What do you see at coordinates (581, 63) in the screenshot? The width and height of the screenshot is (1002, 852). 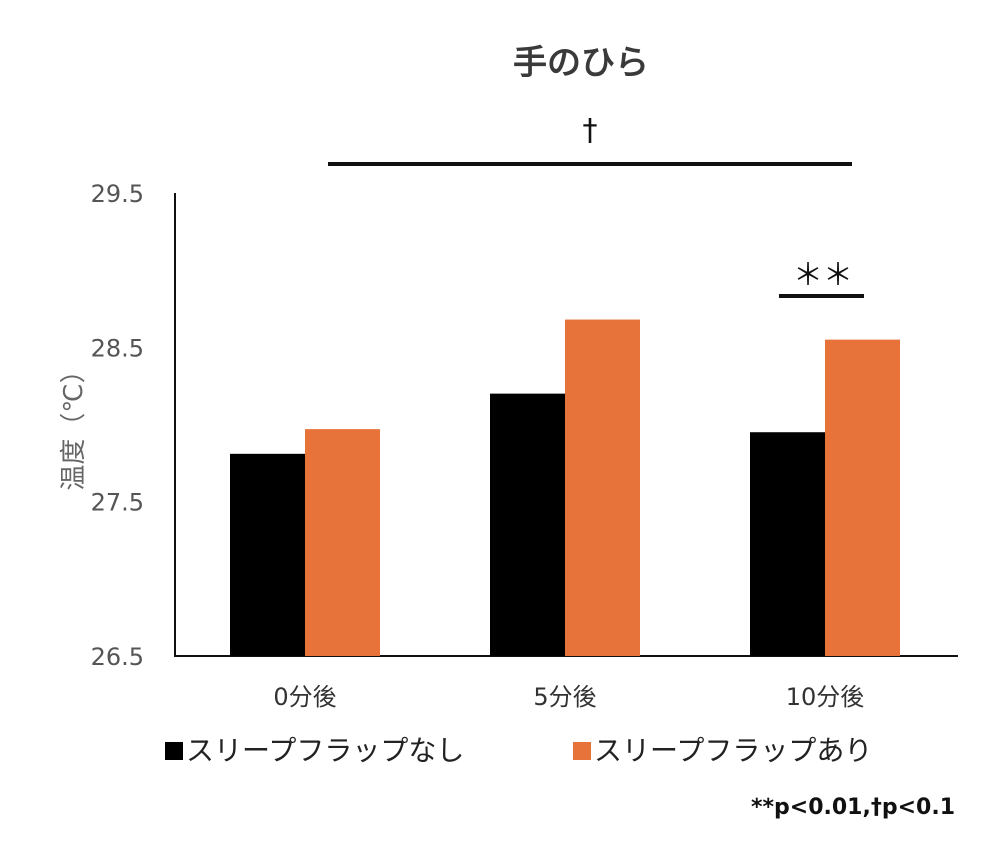 I see `chart-title: 手のひら` at bounding box center [581, 63].